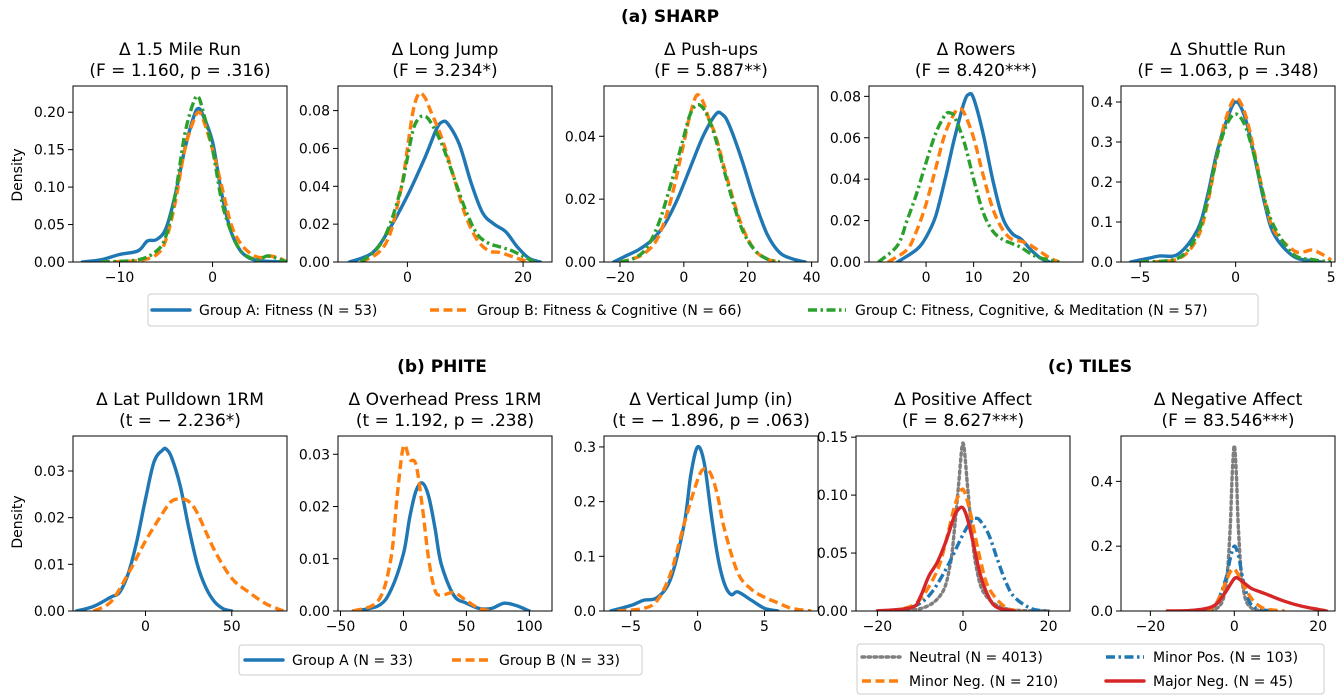 Image resolution: width=1343 pixels, height=696 pixels. I want to click on legend-item-group-b-fitness-cognitive: Group B: Fitness & Cognitive (N = 66), so click(586, 311).